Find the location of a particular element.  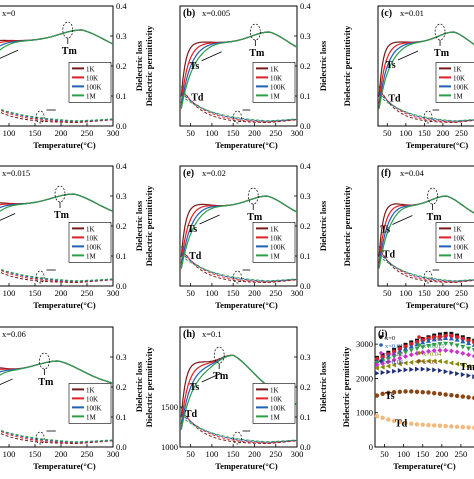

legend-label: x=0.015 is located at coordinates (434, 346).